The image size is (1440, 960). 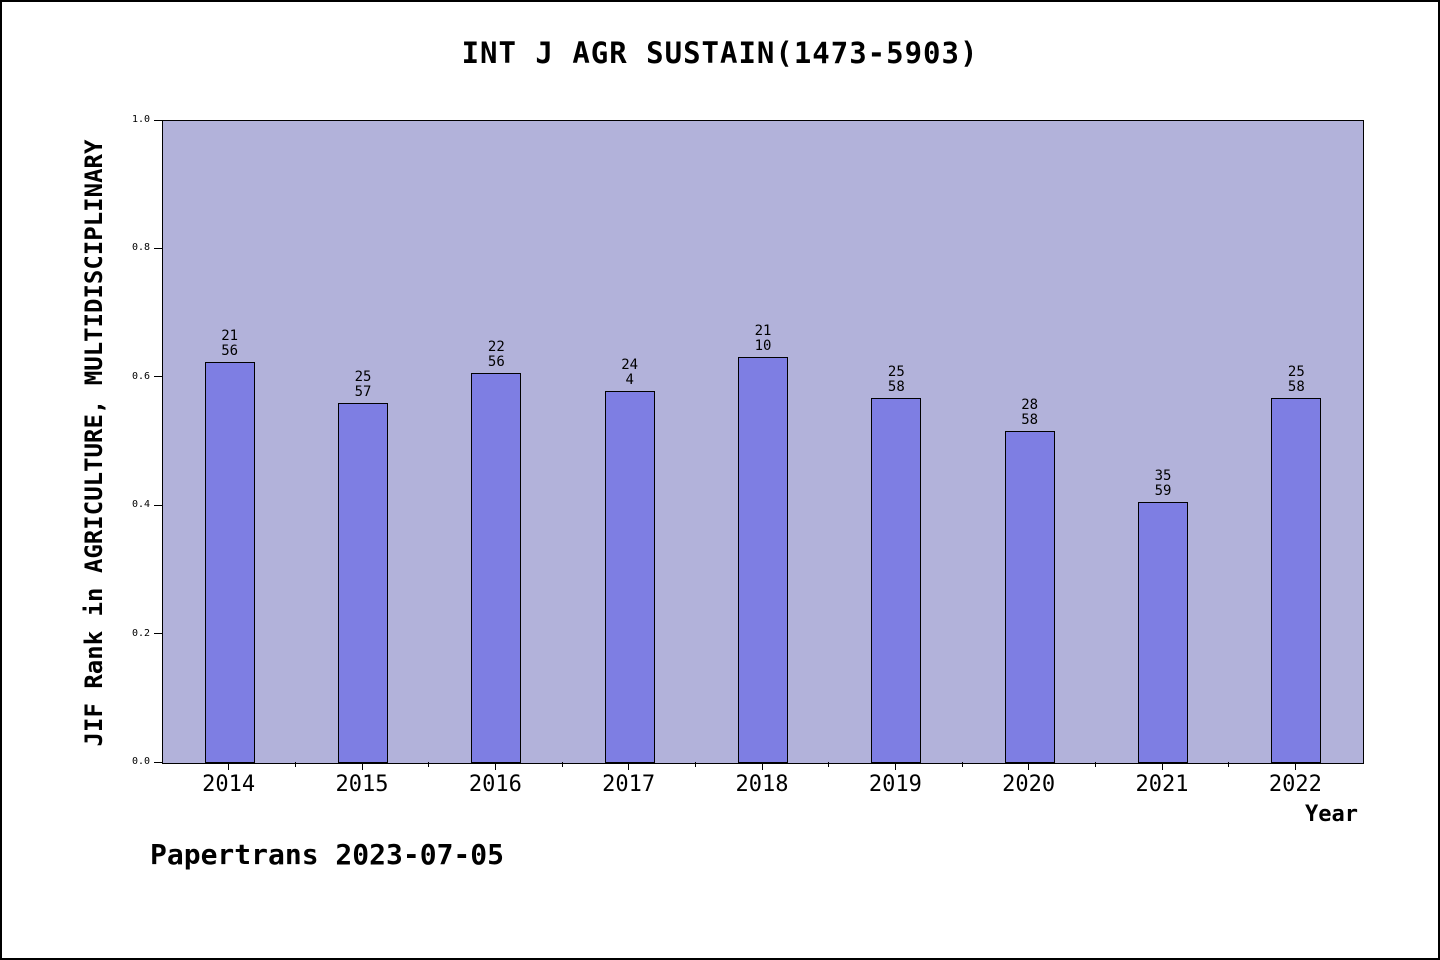 I want to click on x-tick-label: 2014, so click(x=229, y=784).